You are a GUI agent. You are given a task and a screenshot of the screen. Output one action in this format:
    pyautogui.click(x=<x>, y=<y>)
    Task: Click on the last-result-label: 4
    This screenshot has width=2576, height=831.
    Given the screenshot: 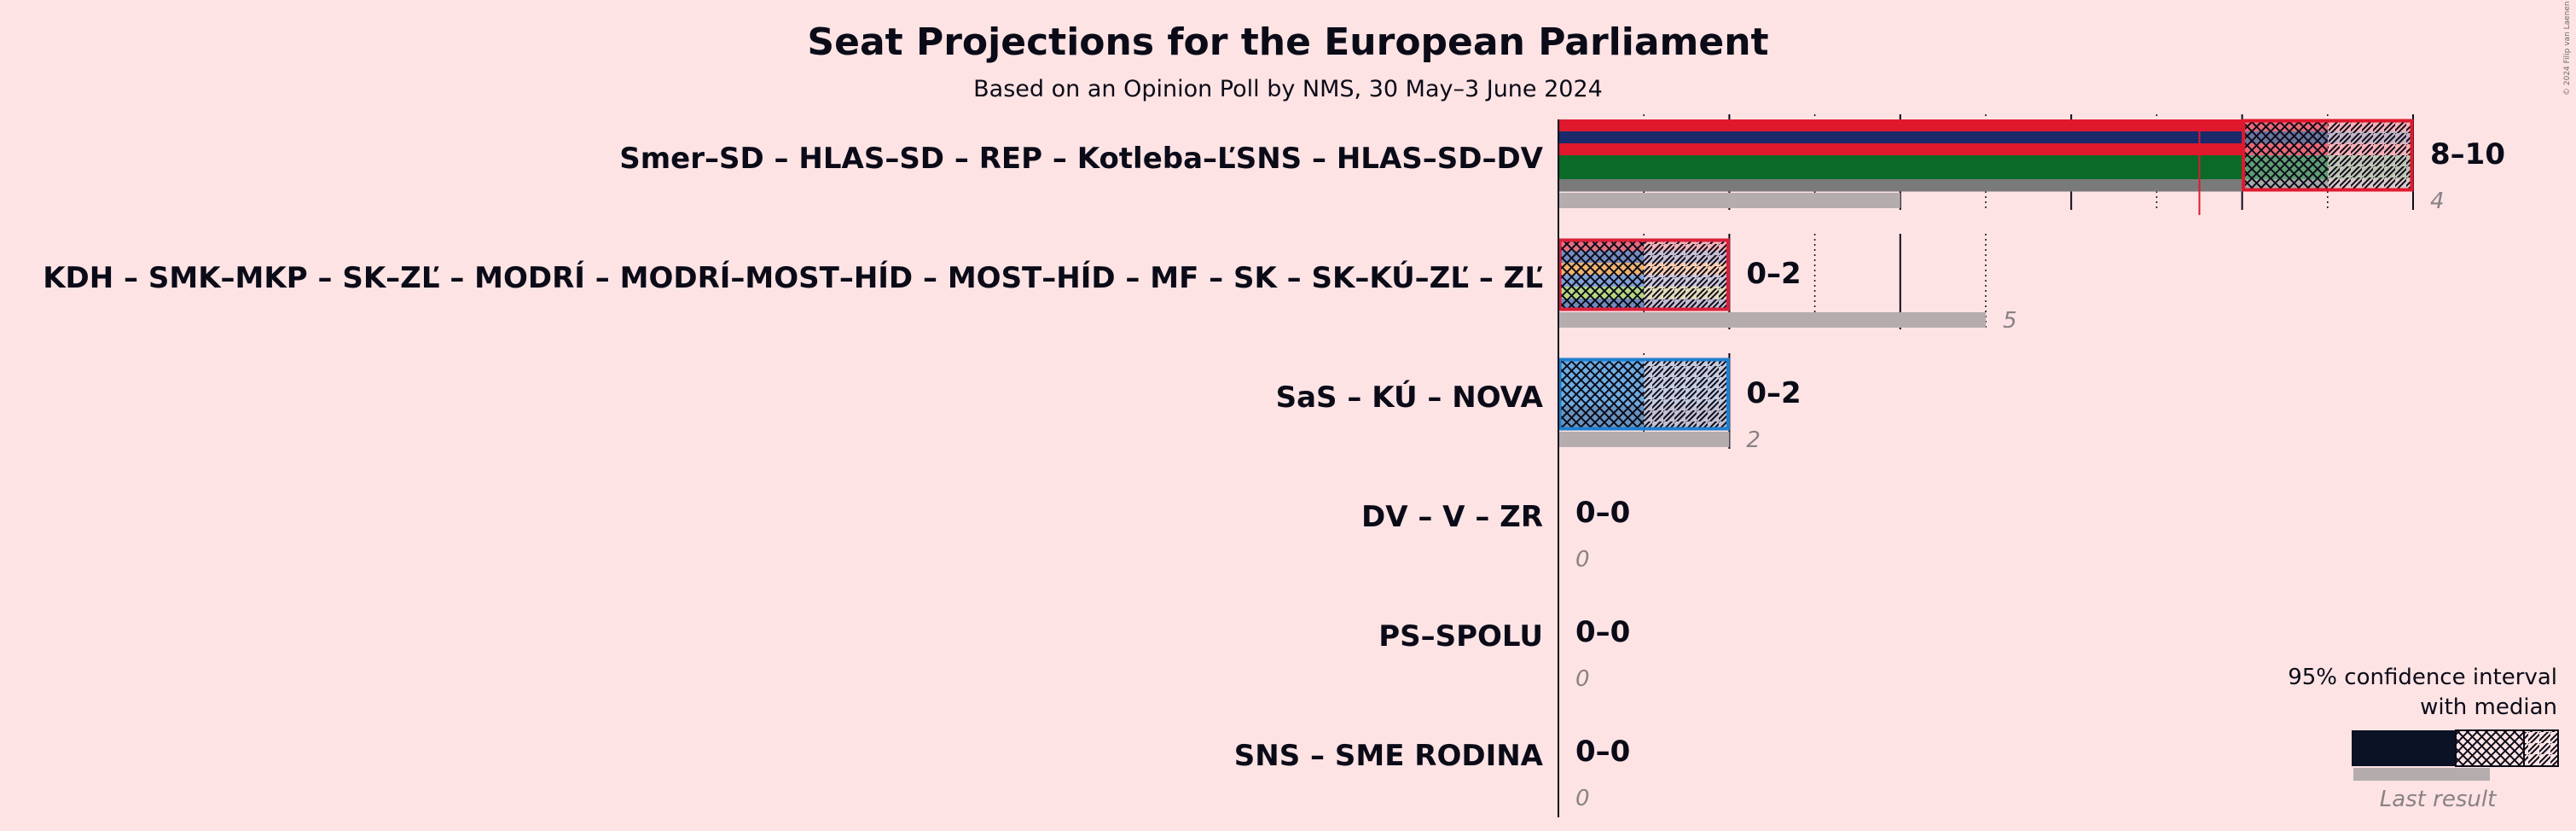 What is the action you would take?
    pyautogui.click(x=2437, y=201)
    